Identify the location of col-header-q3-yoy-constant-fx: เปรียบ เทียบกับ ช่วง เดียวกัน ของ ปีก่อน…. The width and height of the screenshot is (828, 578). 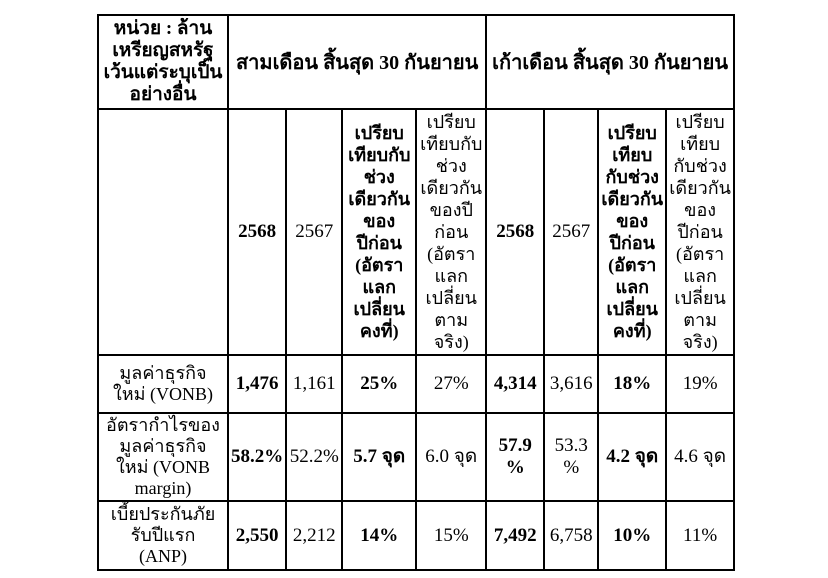
(379, 232).